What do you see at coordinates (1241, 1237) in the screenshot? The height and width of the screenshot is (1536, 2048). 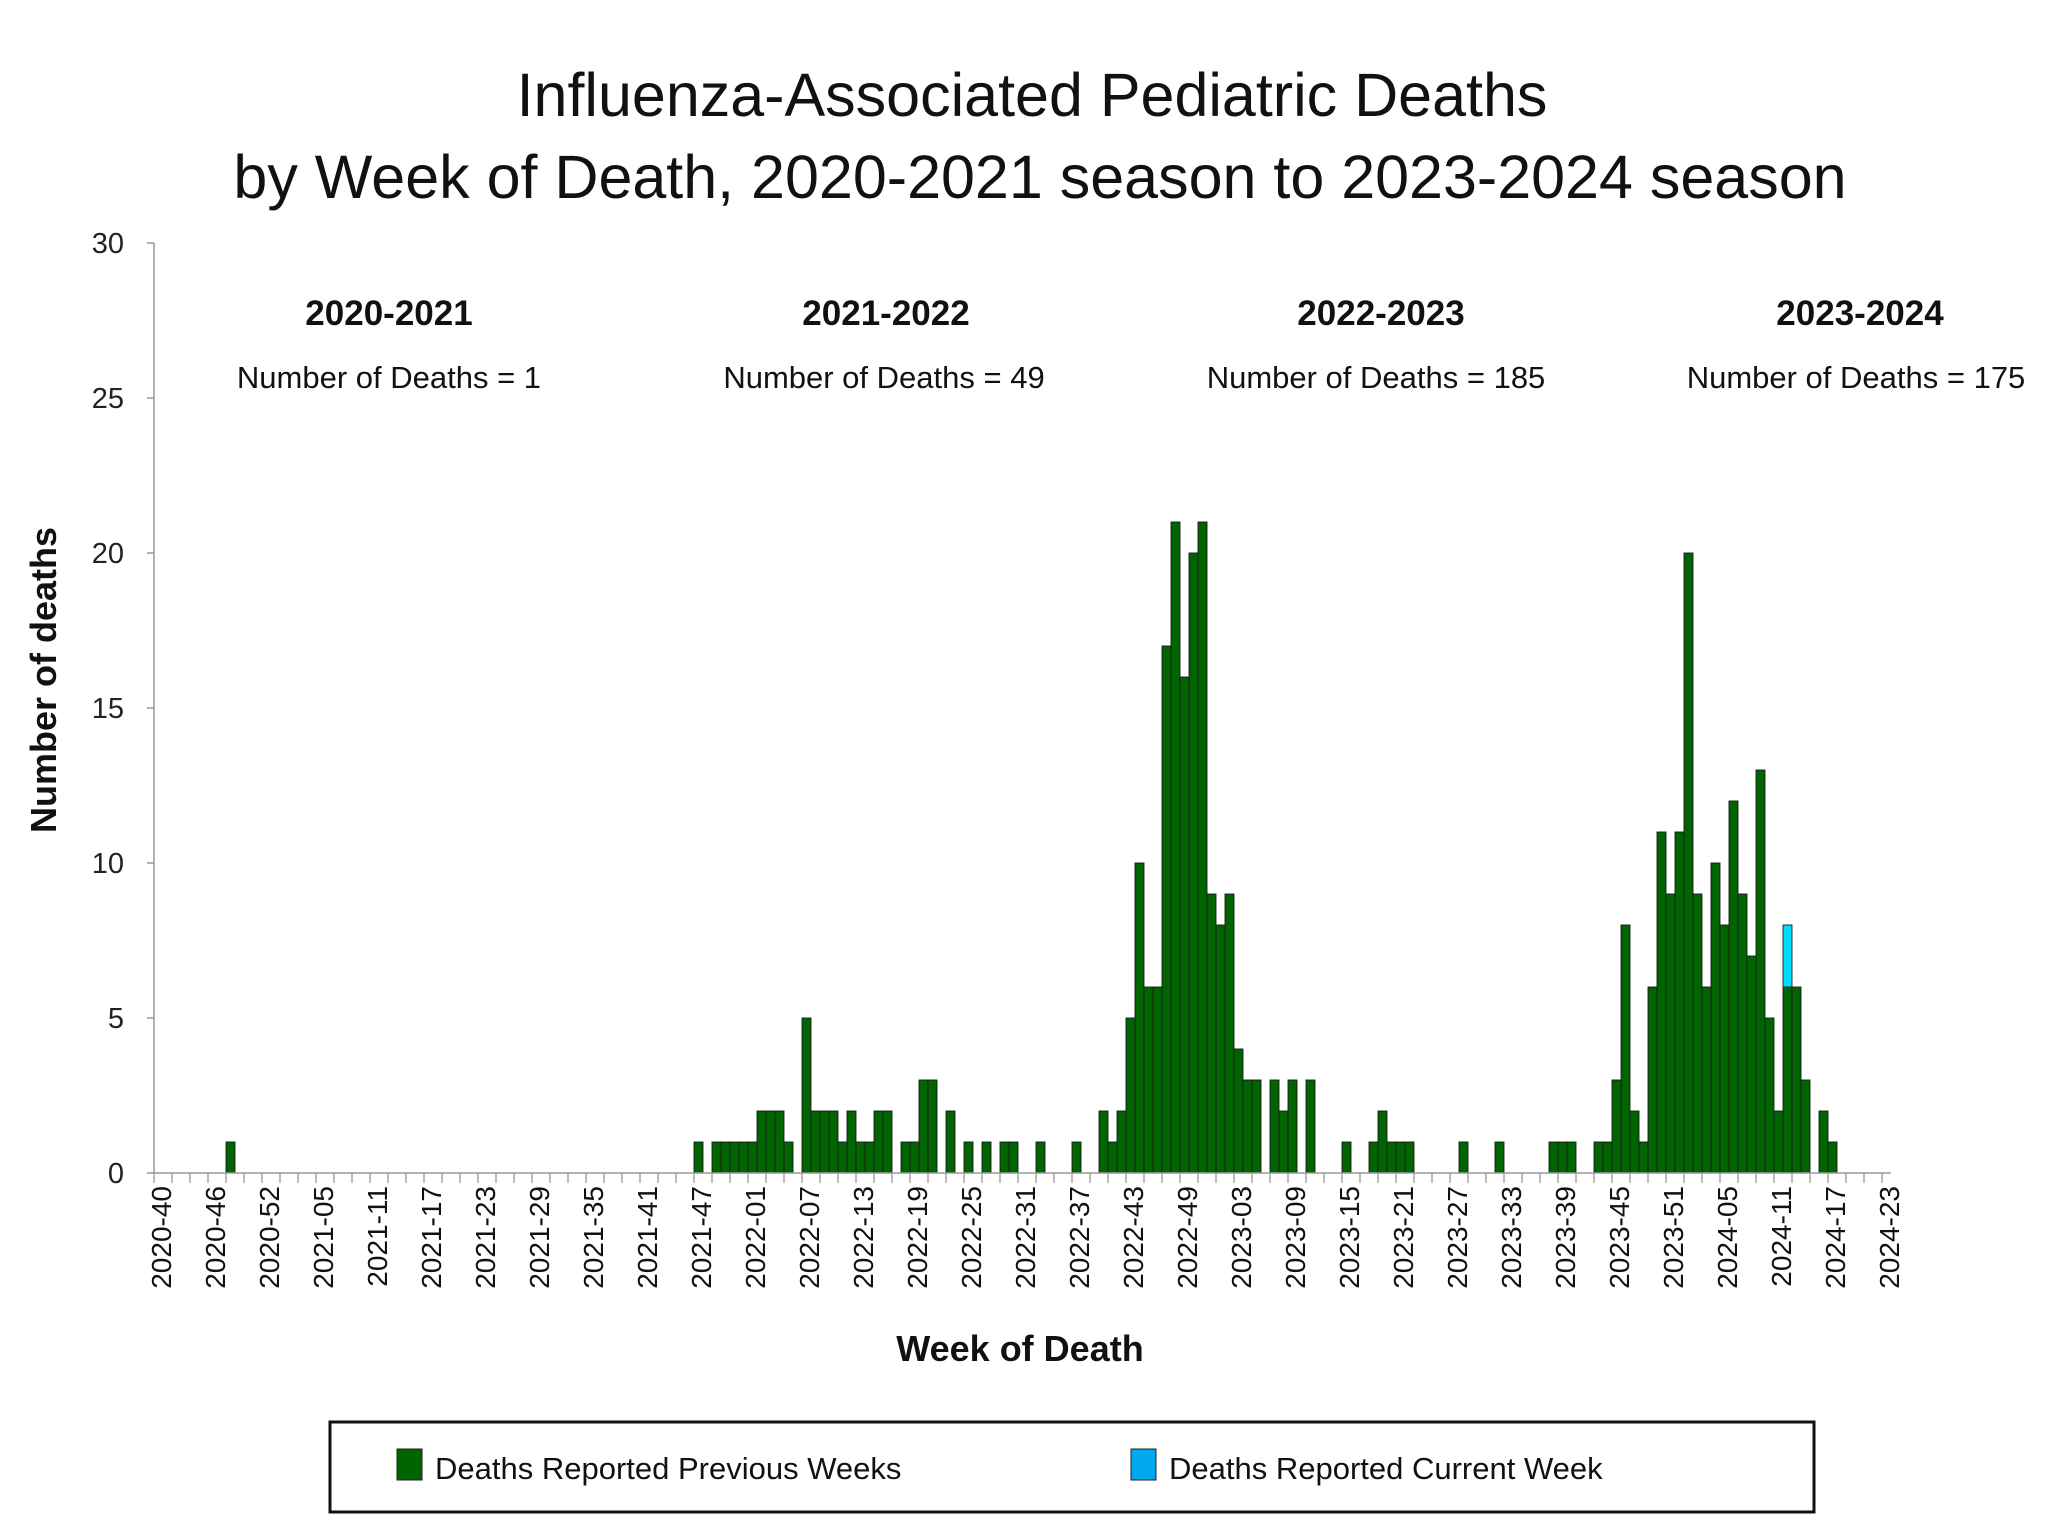 I see `x-tick-label: 2023-03` at bounding box center [1241, 1237].